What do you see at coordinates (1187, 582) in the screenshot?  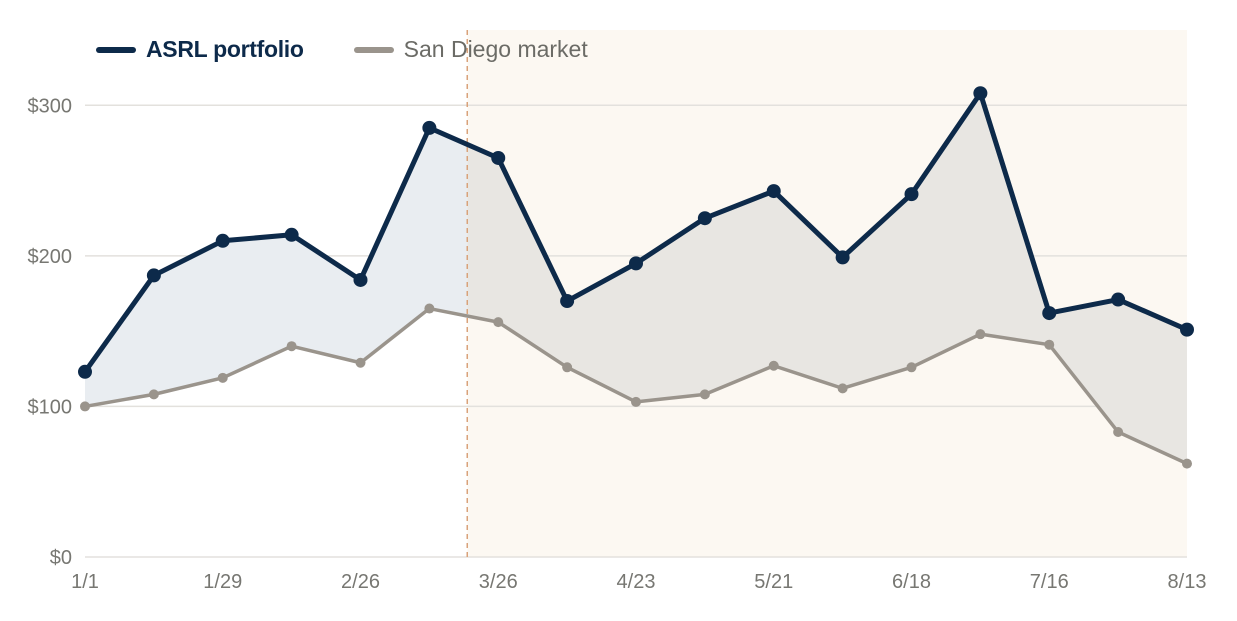 I see `x-tick-label: 8/13` at bounding box center [1187, 582].